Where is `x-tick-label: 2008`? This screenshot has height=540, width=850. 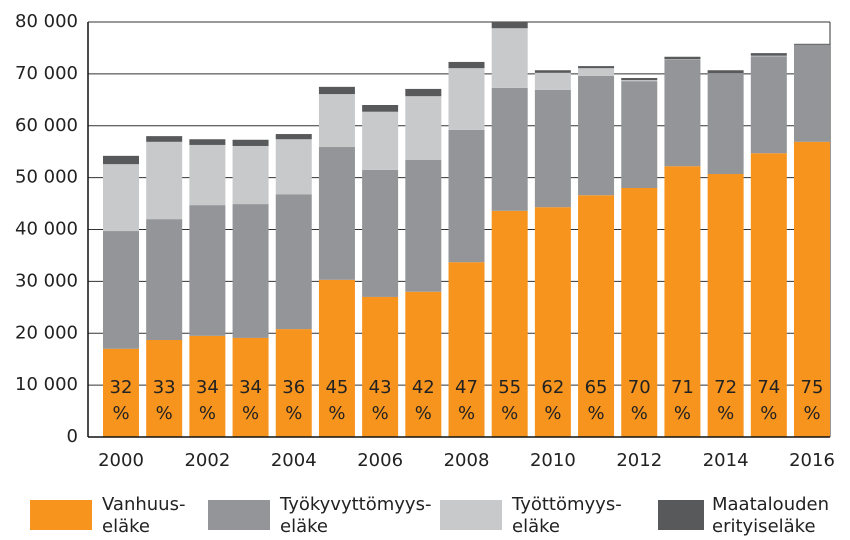
x-tick-label: 2008 is located at coordinates (467, 460).